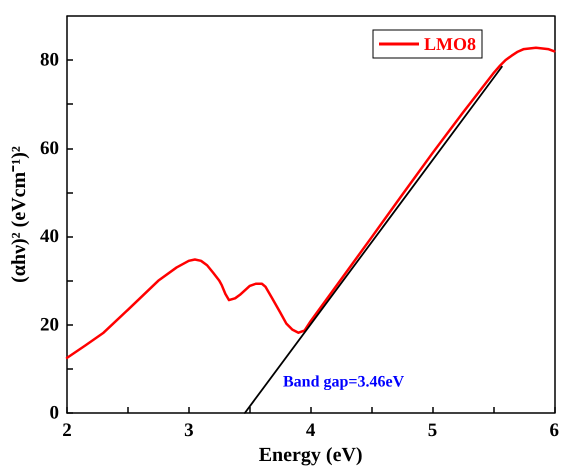  I want to click on x-tick-label: 4, so click(311, 430).